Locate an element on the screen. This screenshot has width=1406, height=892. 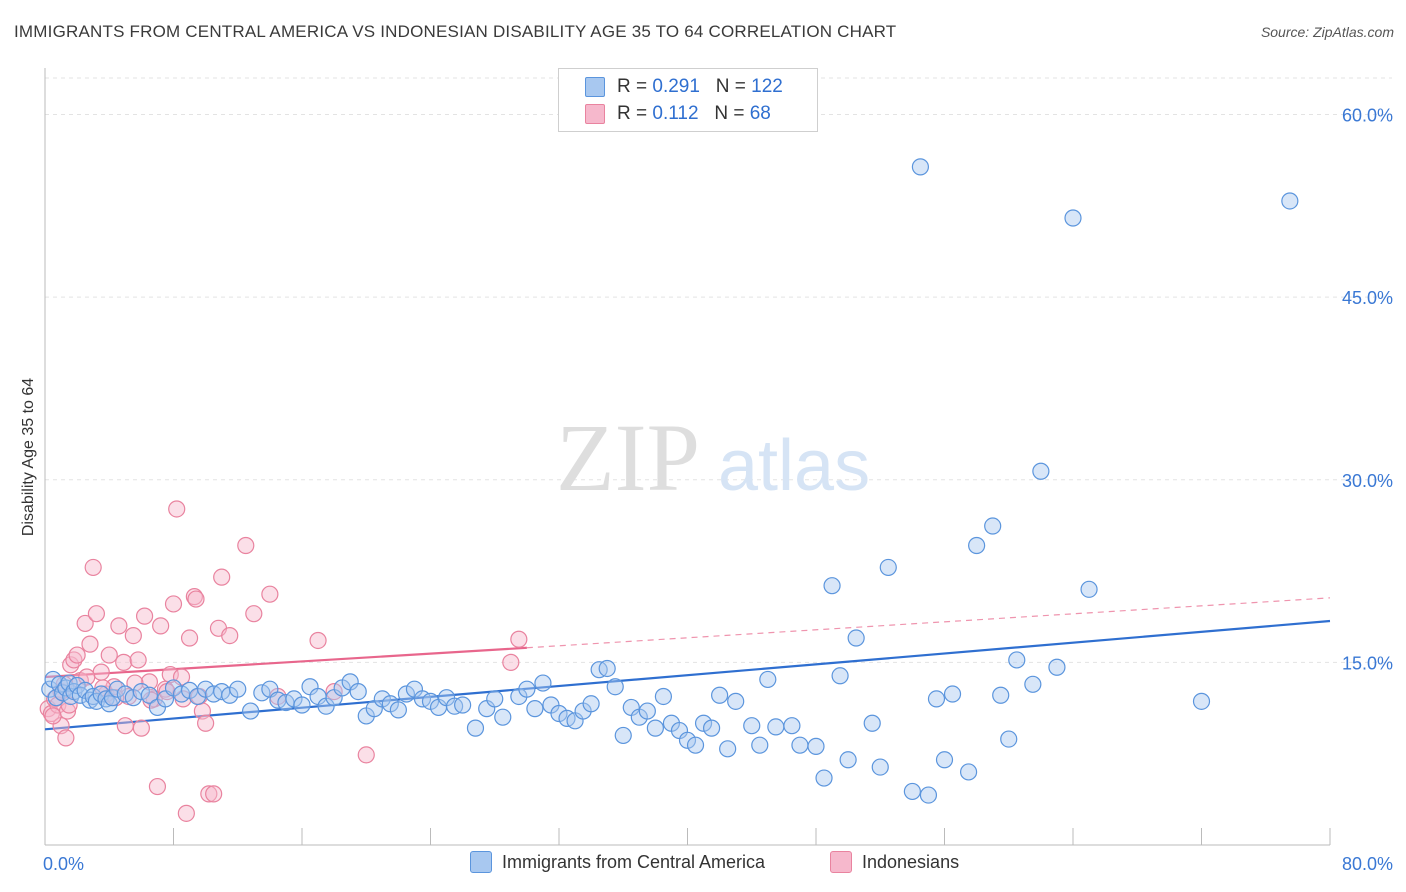
watermark: ZIP atlas is located at coordinates (713, 457).